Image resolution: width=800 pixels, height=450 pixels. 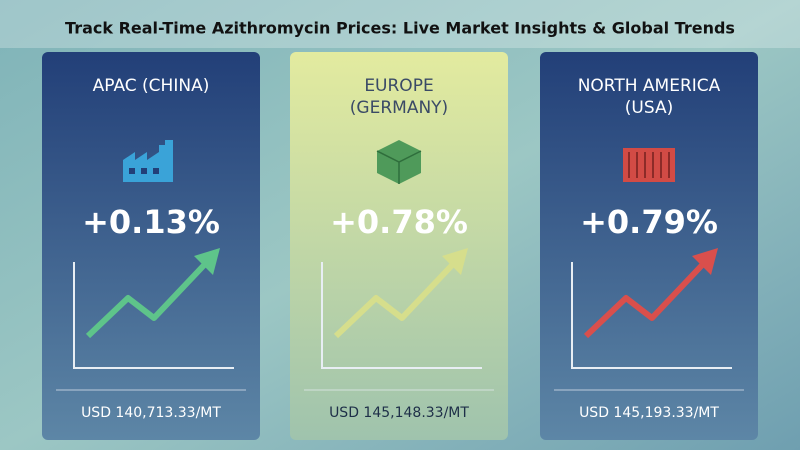 I want to click on price: USD 145,148.33/MT, so click(x=399, y=413).